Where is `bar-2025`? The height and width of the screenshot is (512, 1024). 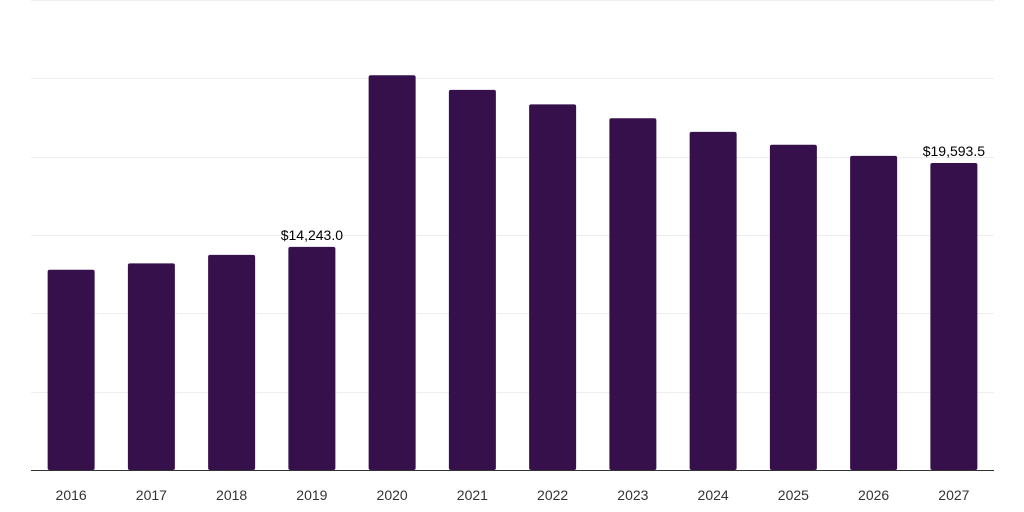
bar-2025 is located at coordinates (793, 307).